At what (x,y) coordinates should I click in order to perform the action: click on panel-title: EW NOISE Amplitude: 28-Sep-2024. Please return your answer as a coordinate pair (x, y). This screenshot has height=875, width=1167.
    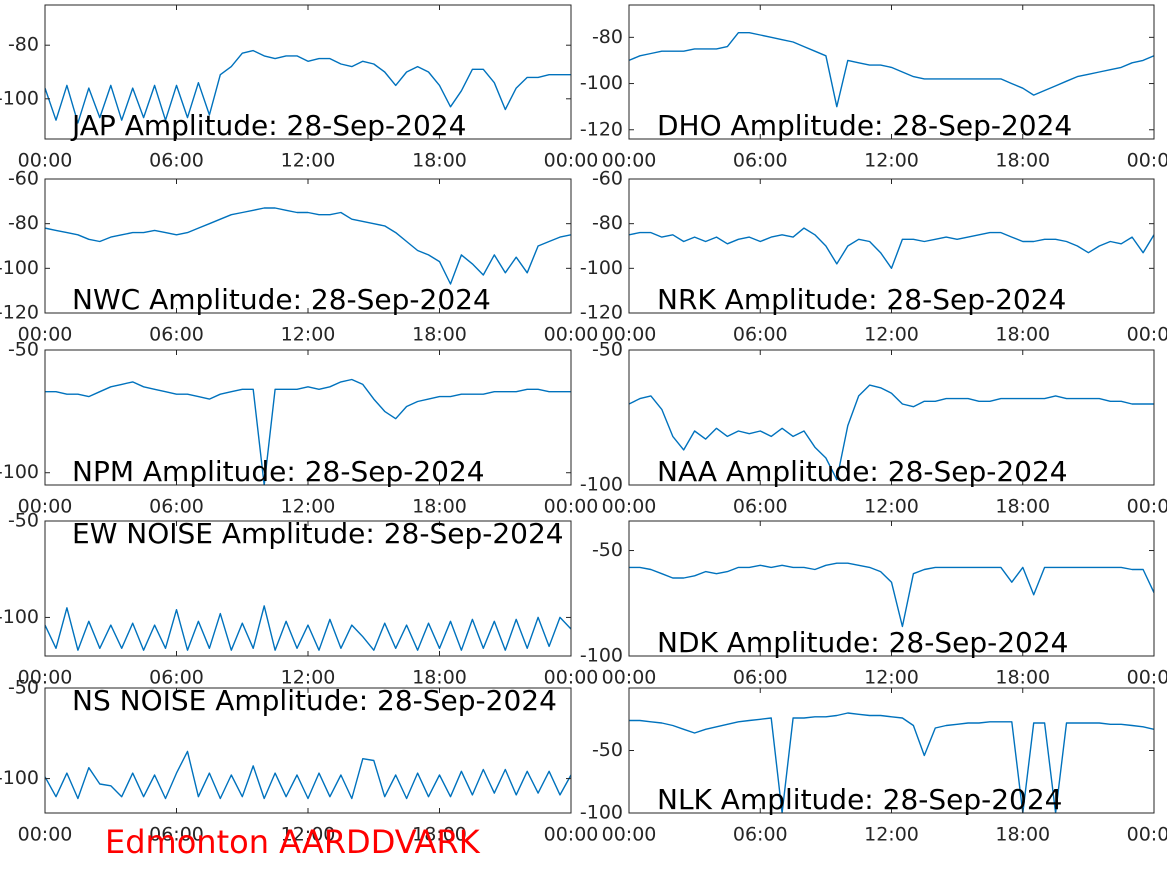
    Looking at the image, I should click on (318, 533).